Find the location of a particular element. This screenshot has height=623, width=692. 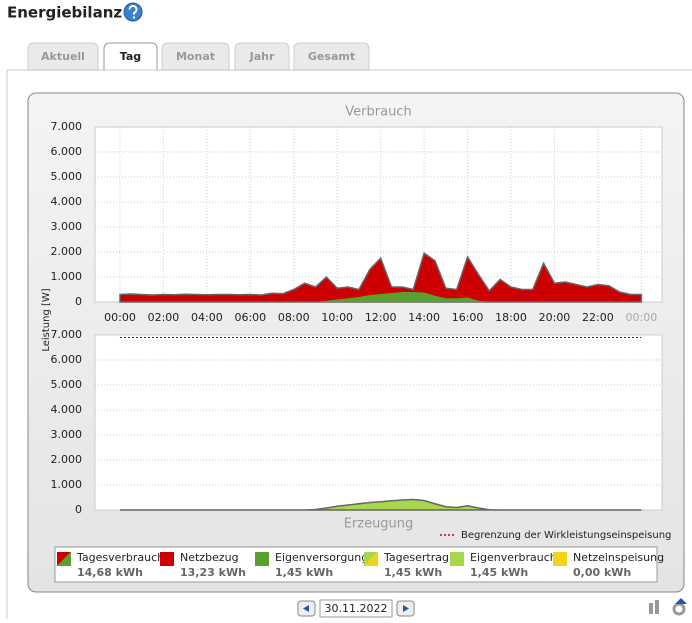

date-control: 30.11.2022 is located at coordinates (356, 608).